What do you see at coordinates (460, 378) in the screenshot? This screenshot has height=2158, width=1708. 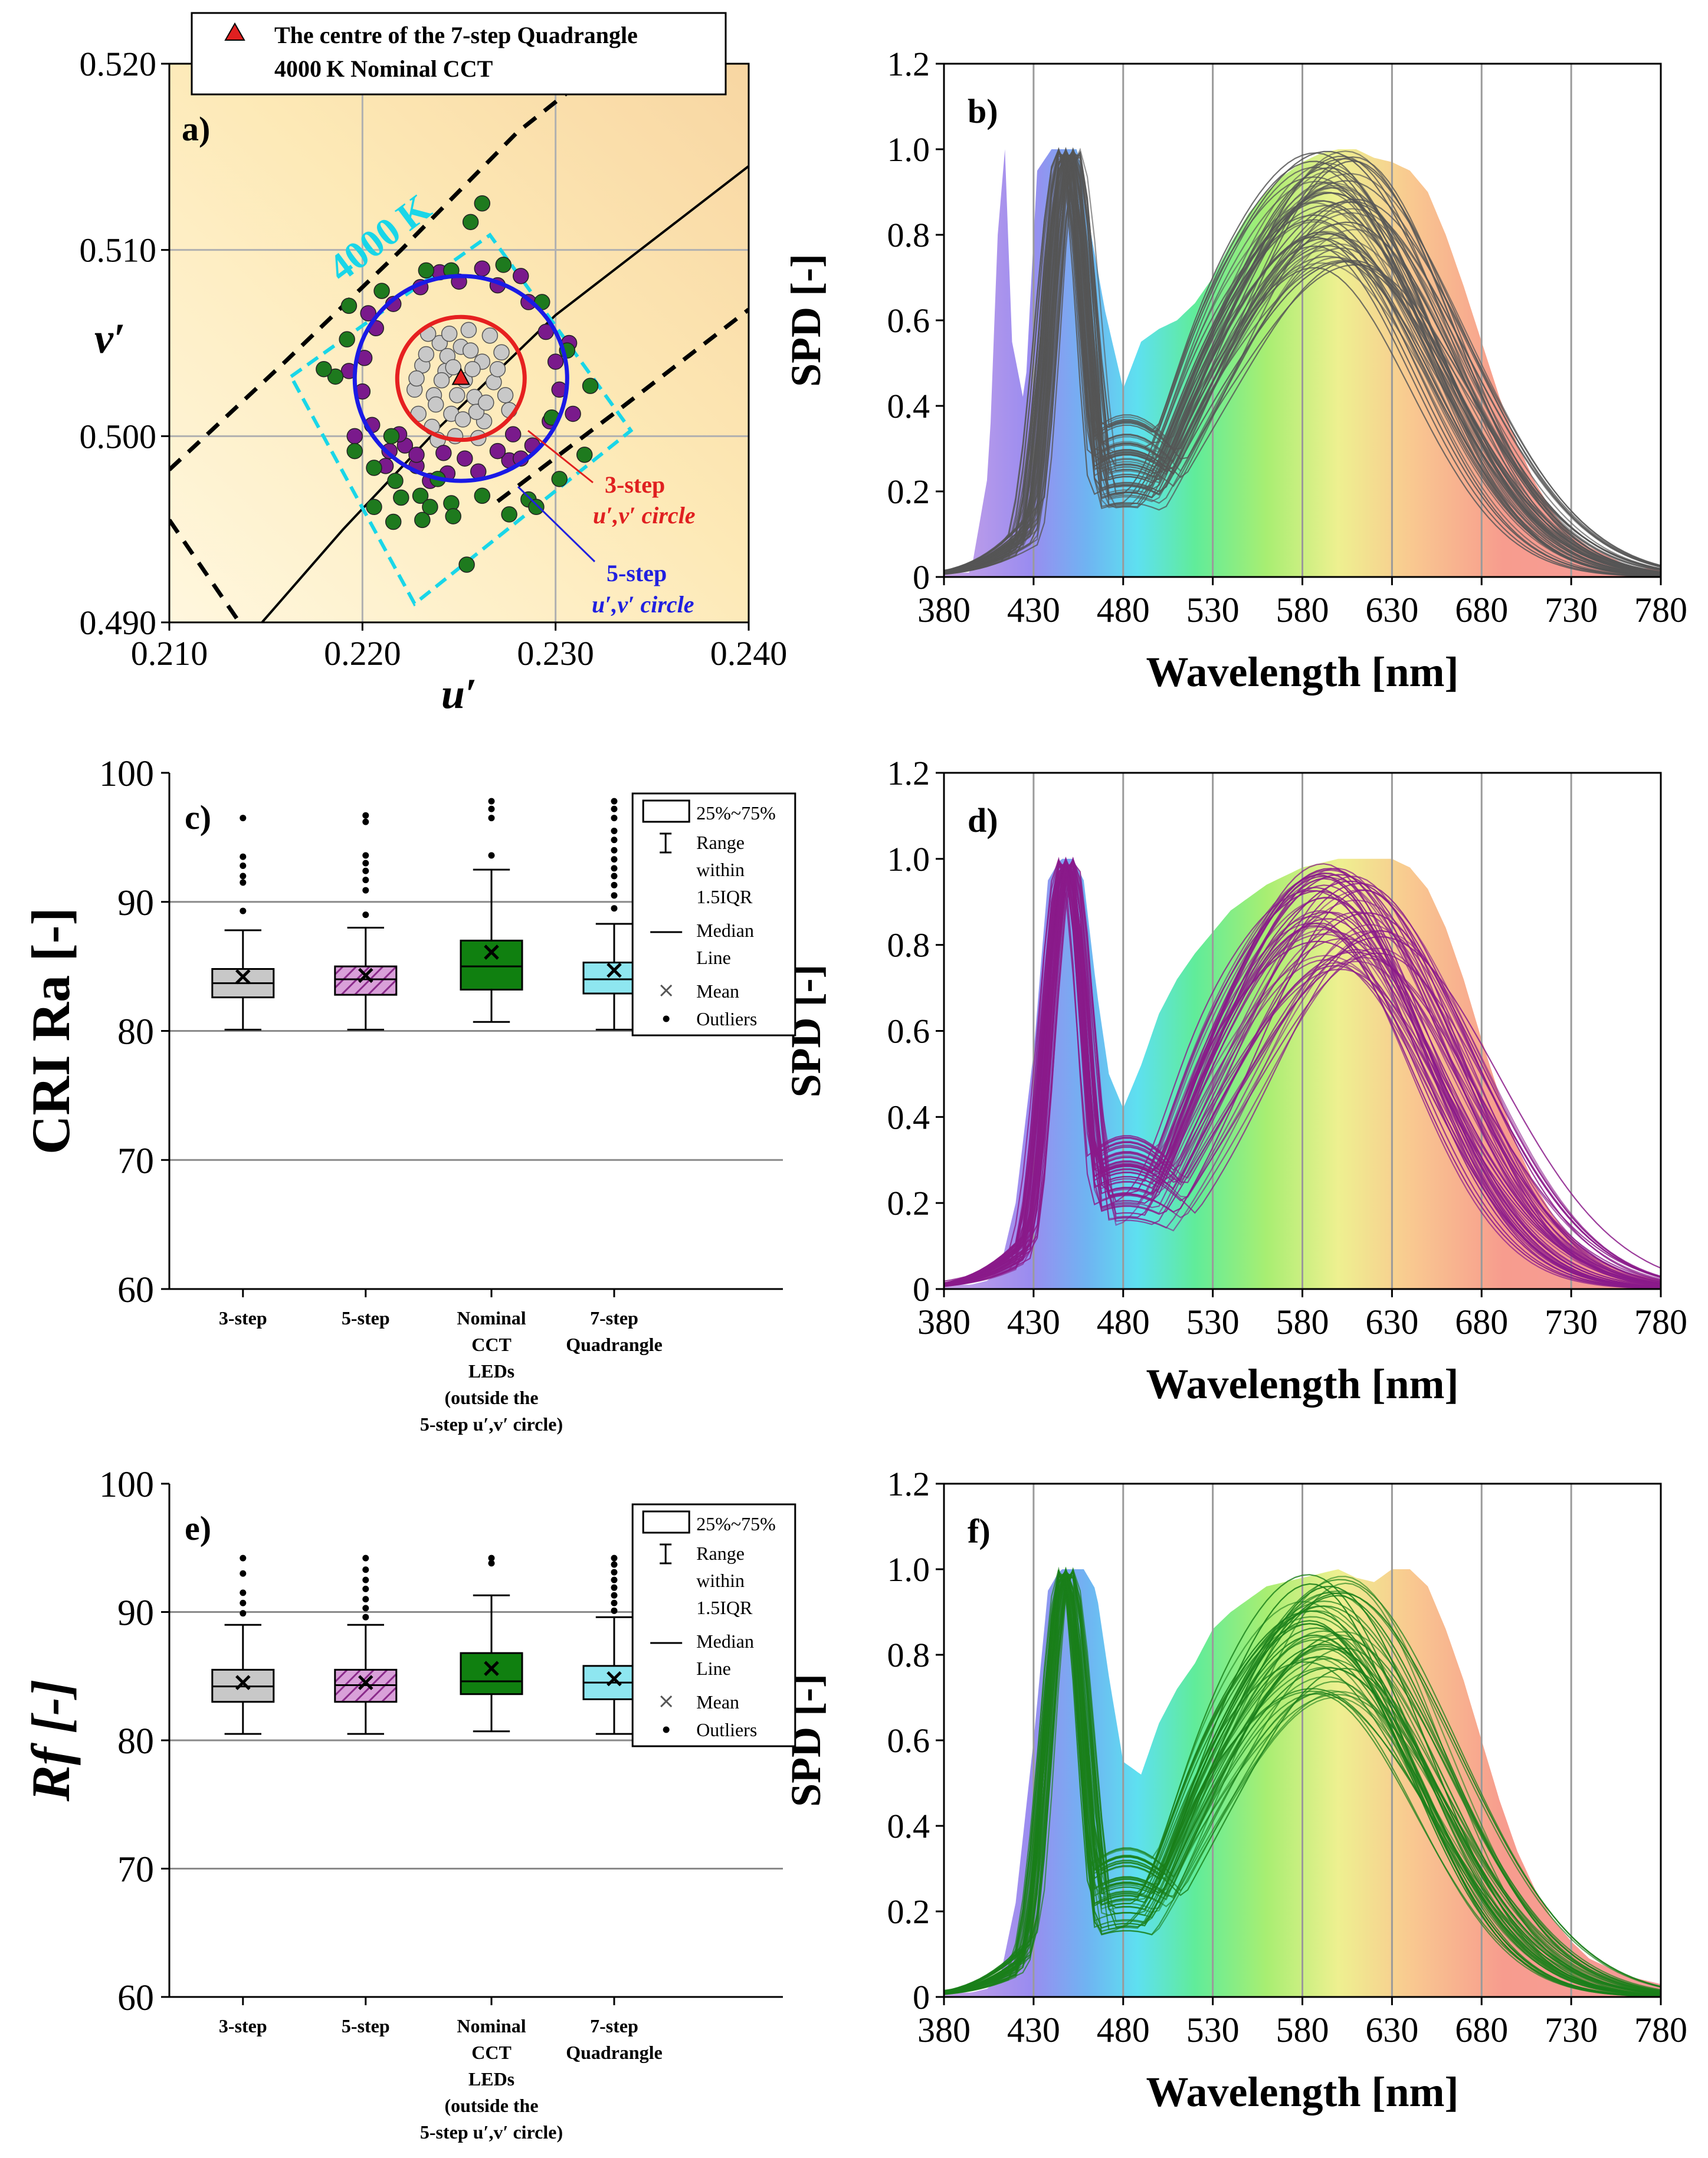 I see `panel-a-circles` at bounding box center [460, 378].